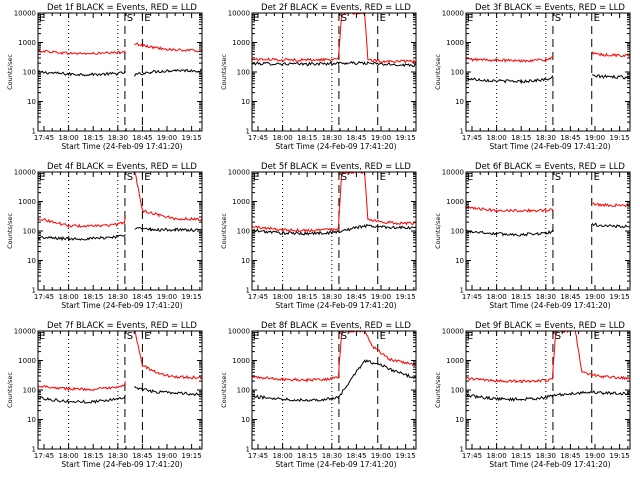 Image resolution: width=640 pixels, height=480 pixels. What do you see at coordinates (122, 326) in the screenshot?
I see `chart-title: Det 7f BLACK = Events, RED = LLD` at bounding box center [122, 326].